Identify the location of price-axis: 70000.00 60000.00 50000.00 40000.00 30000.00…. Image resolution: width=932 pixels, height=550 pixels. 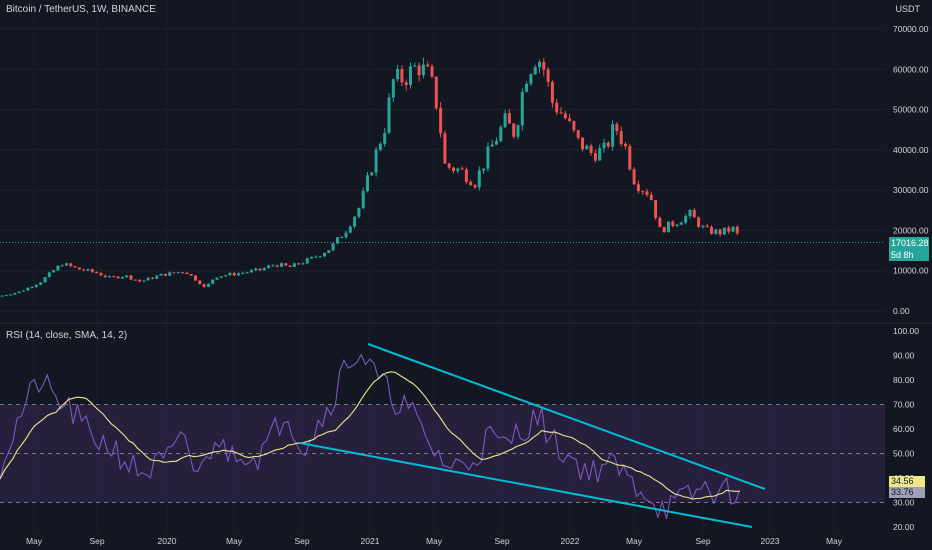
(911, 170).